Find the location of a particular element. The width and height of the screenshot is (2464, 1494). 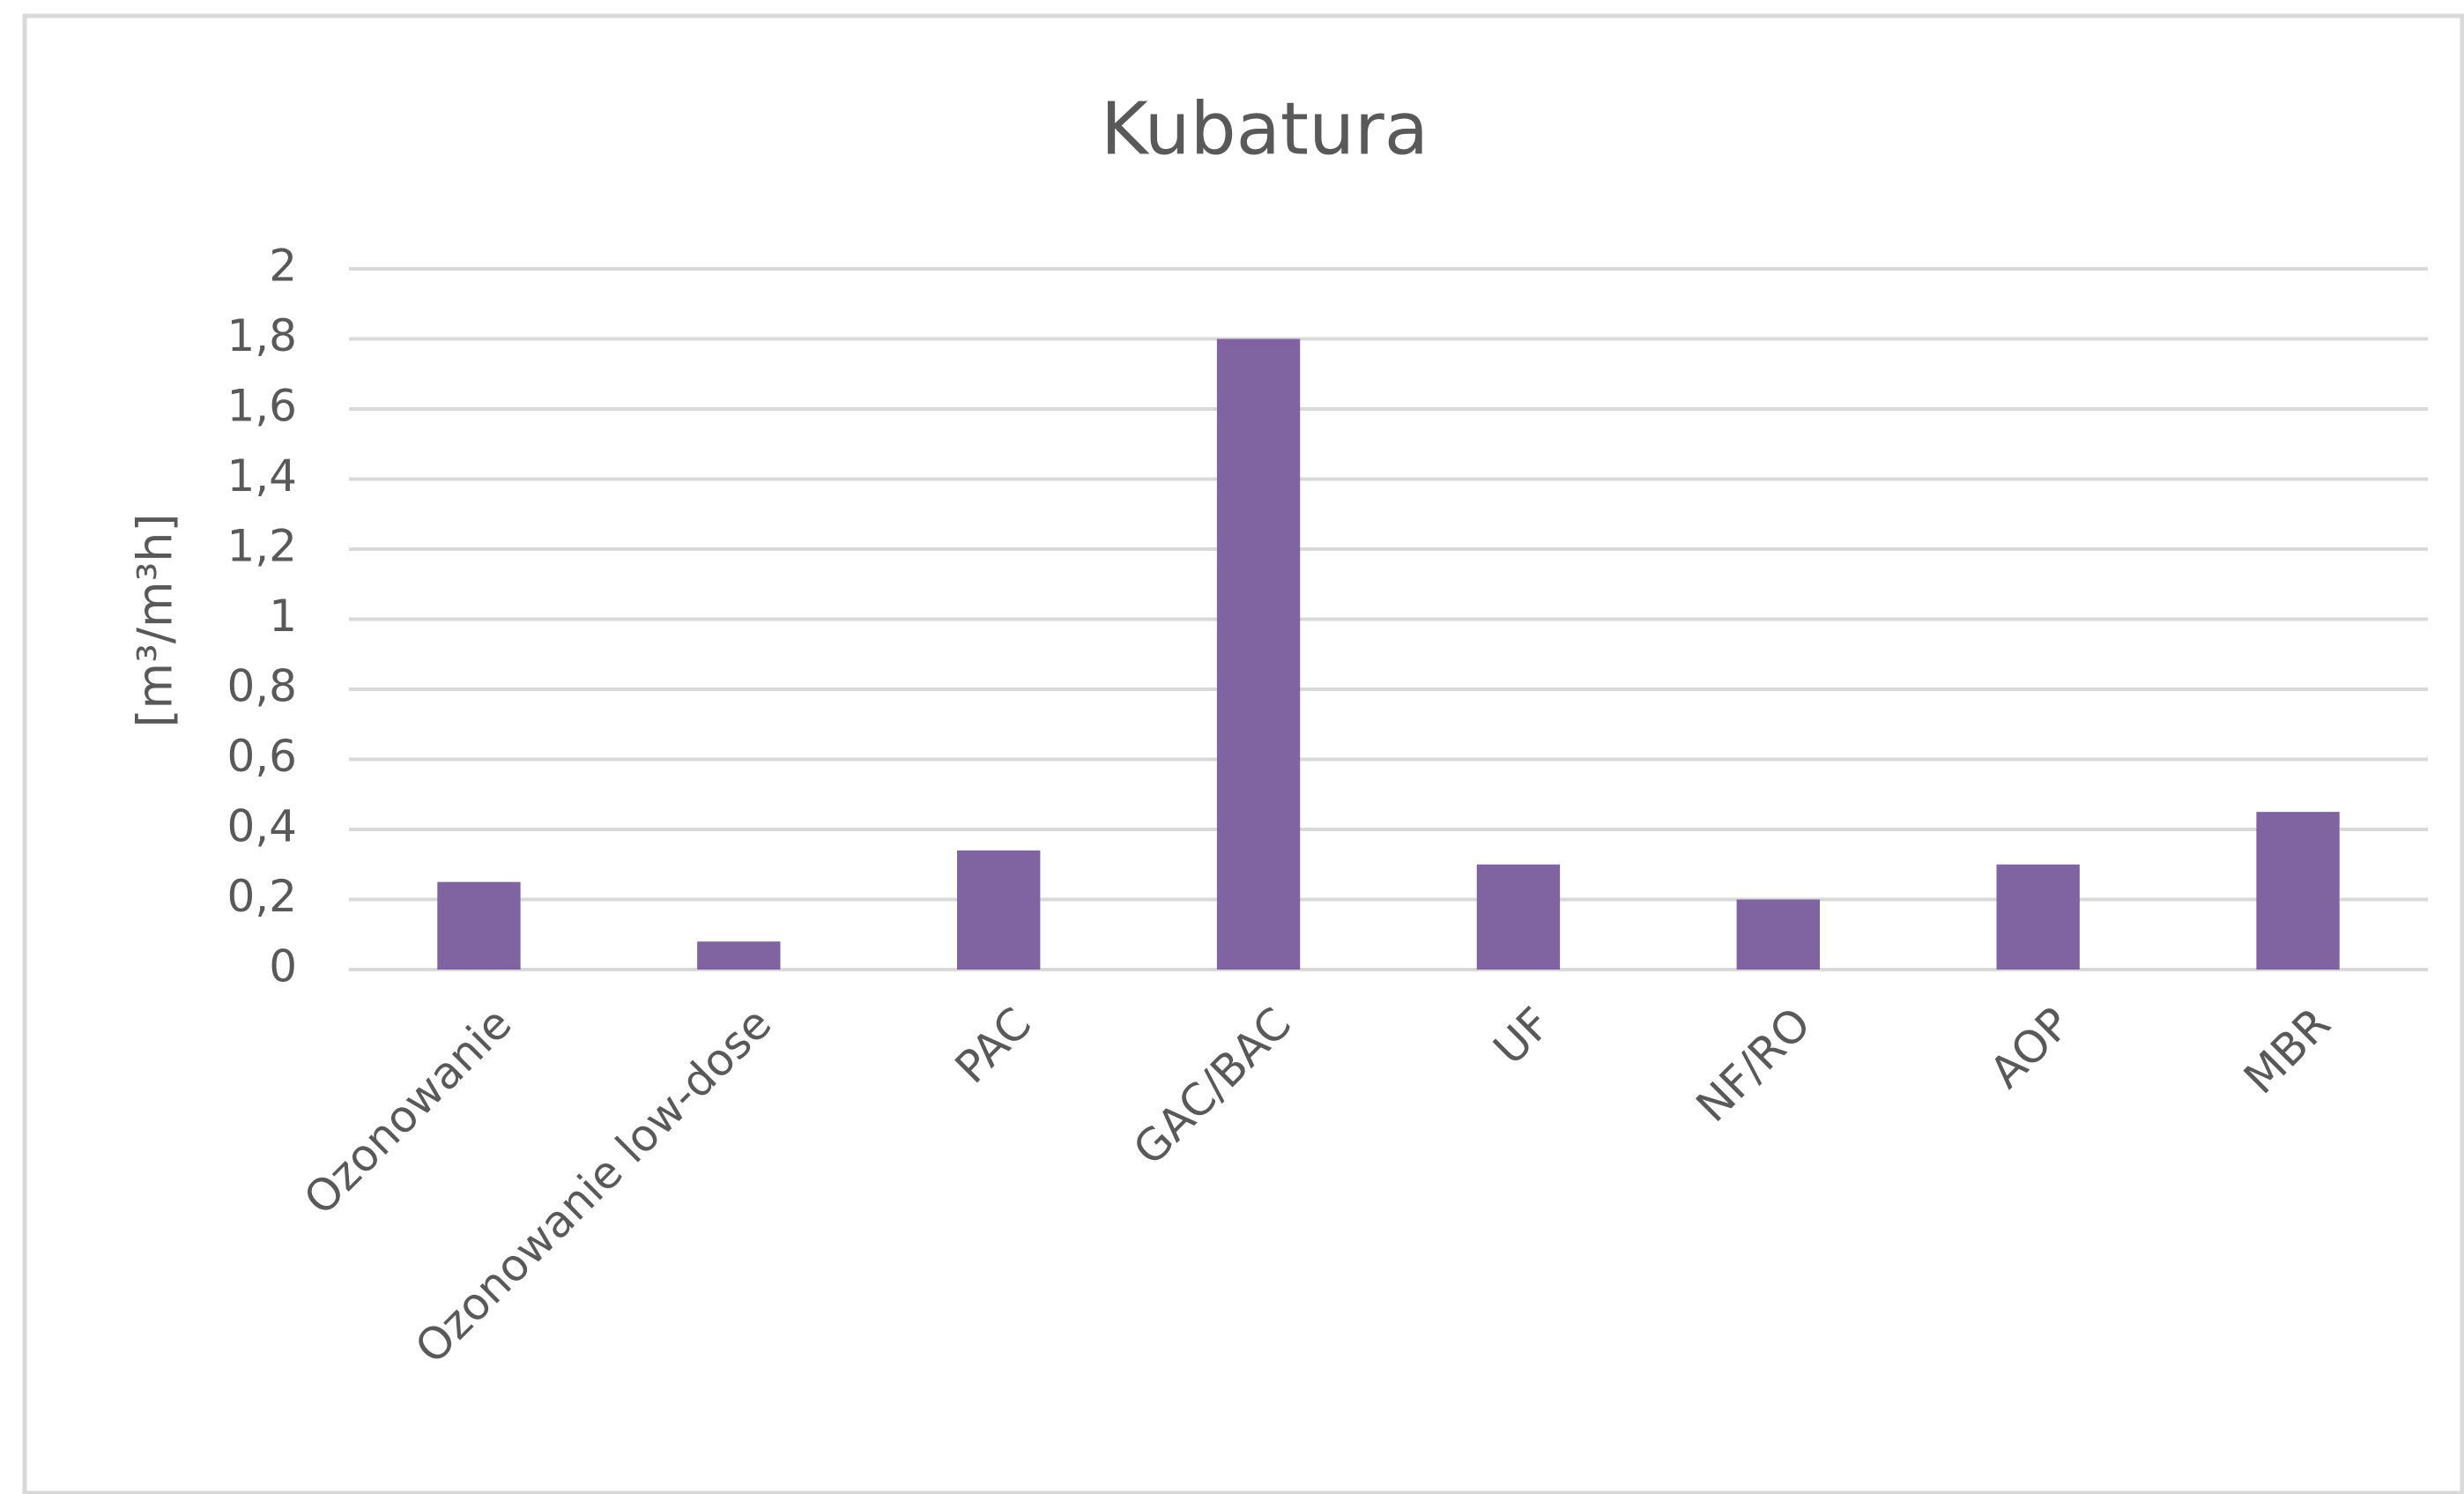

y-tick-label: 0,4 is located at coordinates (261, 826).